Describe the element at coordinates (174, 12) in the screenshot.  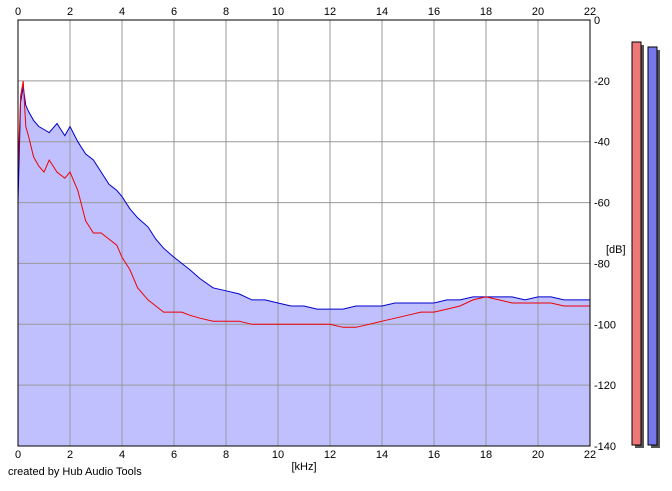
I see `x-tick-label-top: 6` at that location.